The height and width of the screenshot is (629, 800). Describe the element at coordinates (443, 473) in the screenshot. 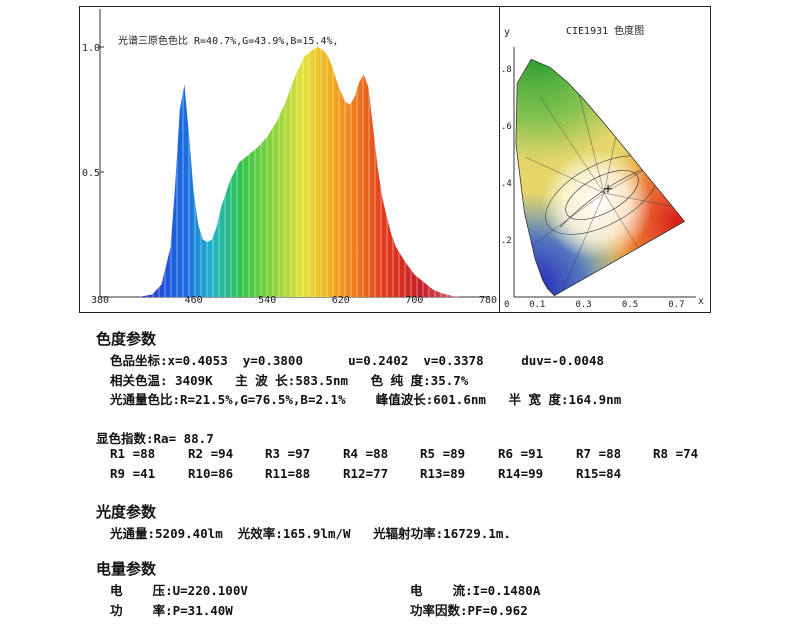

I see `cri-value: R13=89` at that location.